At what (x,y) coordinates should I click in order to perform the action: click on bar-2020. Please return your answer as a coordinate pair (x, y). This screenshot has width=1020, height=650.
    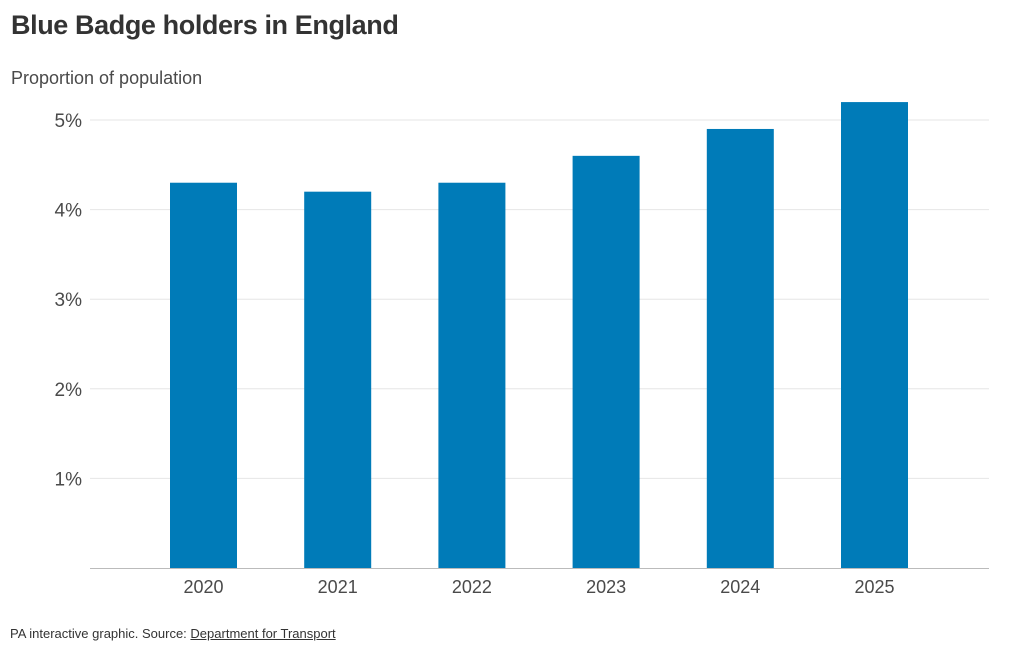
    Looking at the image, I should click on (203, 375).